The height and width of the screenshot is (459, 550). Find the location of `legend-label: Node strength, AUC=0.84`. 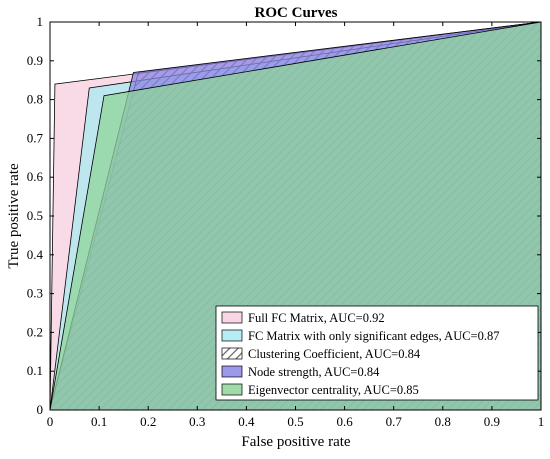

legend-label: Node strength, AUC=0.84 is located at coordinates (314, 372).